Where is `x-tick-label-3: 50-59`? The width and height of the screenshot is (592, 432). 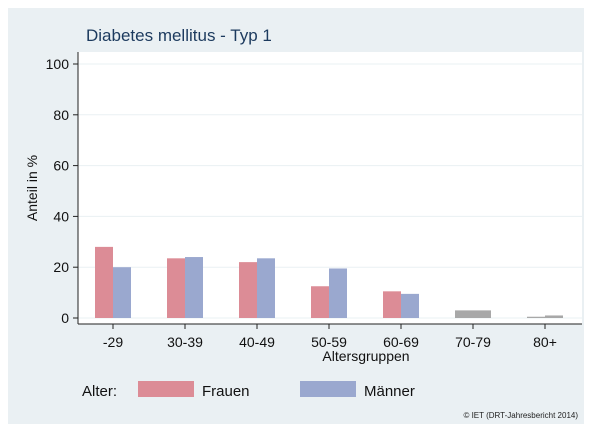 x-tick-label-3: 50-59 is located at coordinates (329, 342).